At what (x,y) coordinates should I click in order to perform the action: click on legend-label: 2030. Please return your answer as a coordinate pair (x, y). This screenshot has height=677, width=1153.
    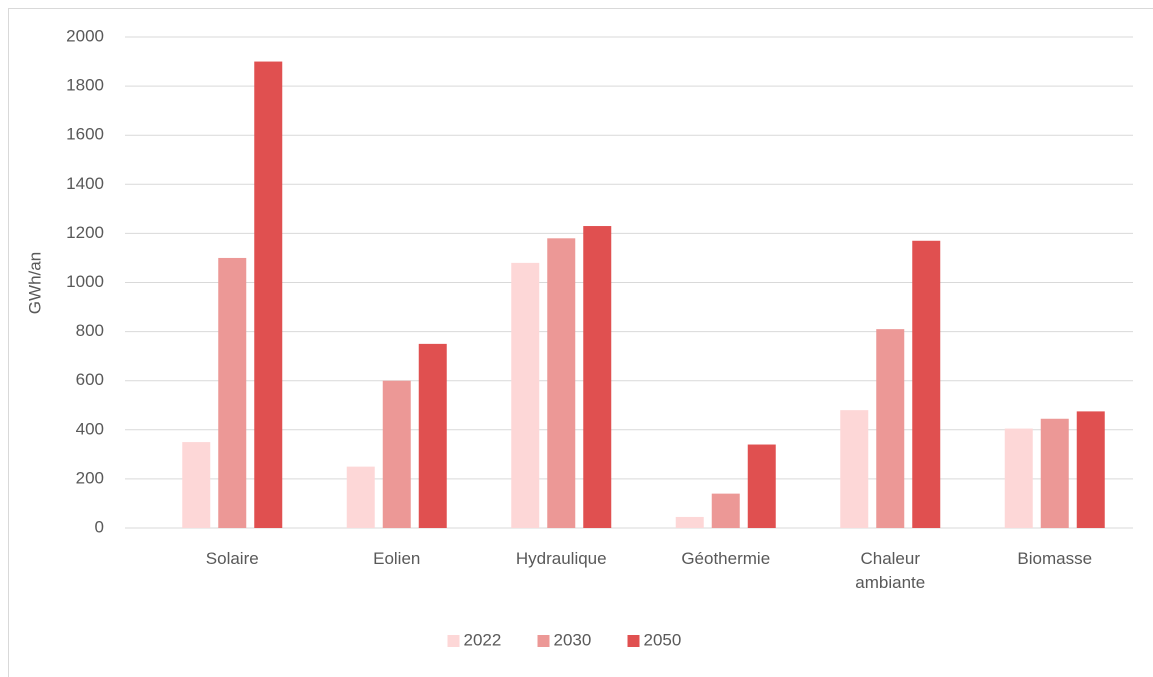
    Looking at the image, I should click on (573, 639).